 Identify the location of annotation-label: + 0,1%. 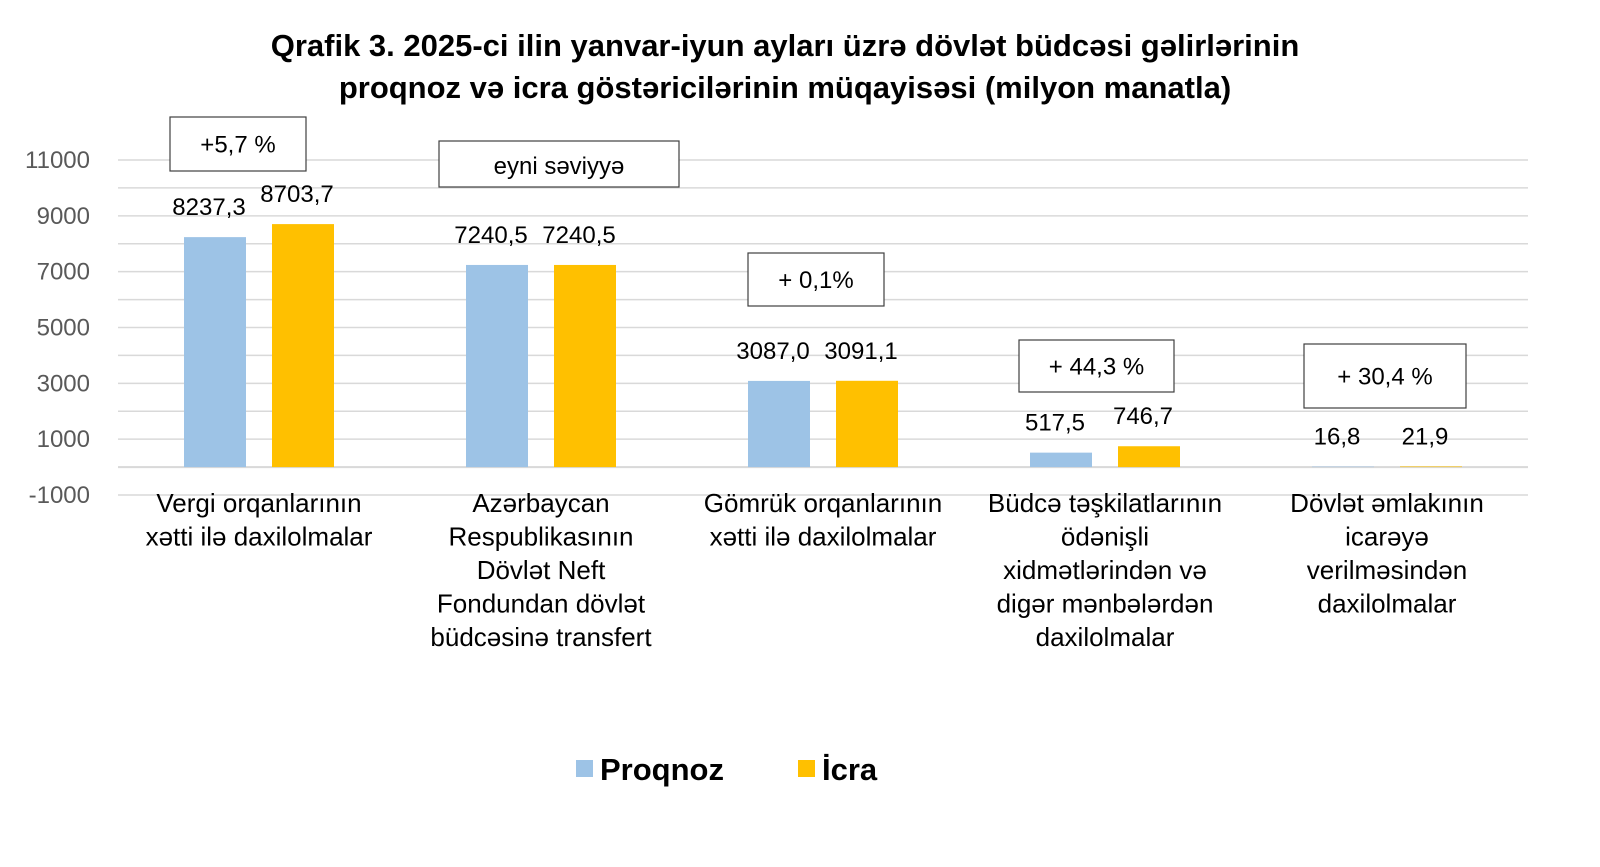
(815, 280).